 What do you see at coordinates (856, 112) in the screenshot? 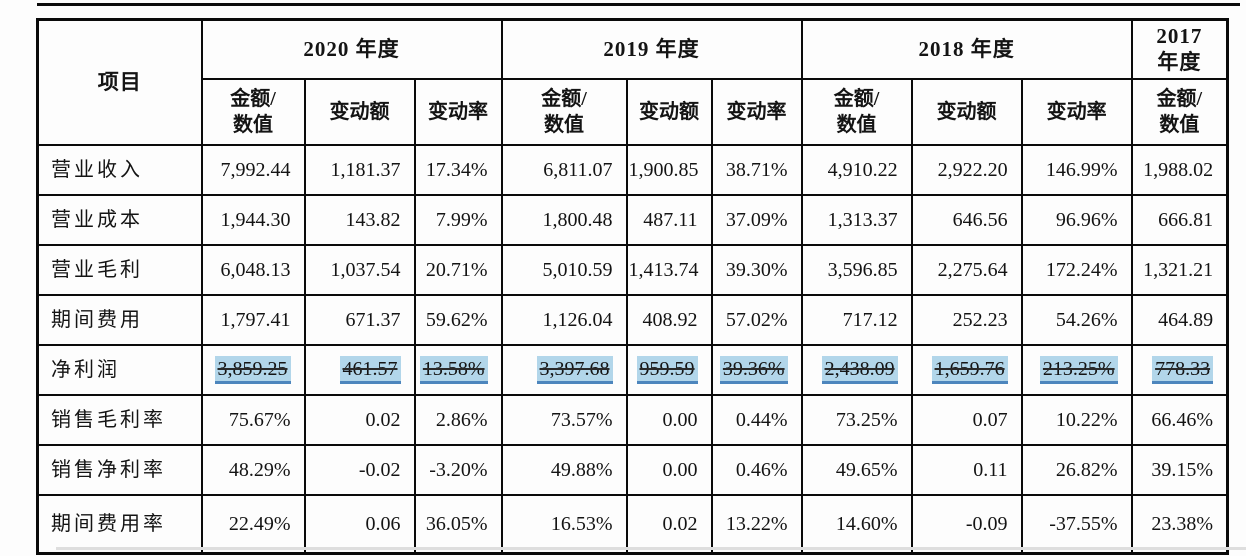
I see `column-header-6: 金额/数值` at bounding box center [856, 112].